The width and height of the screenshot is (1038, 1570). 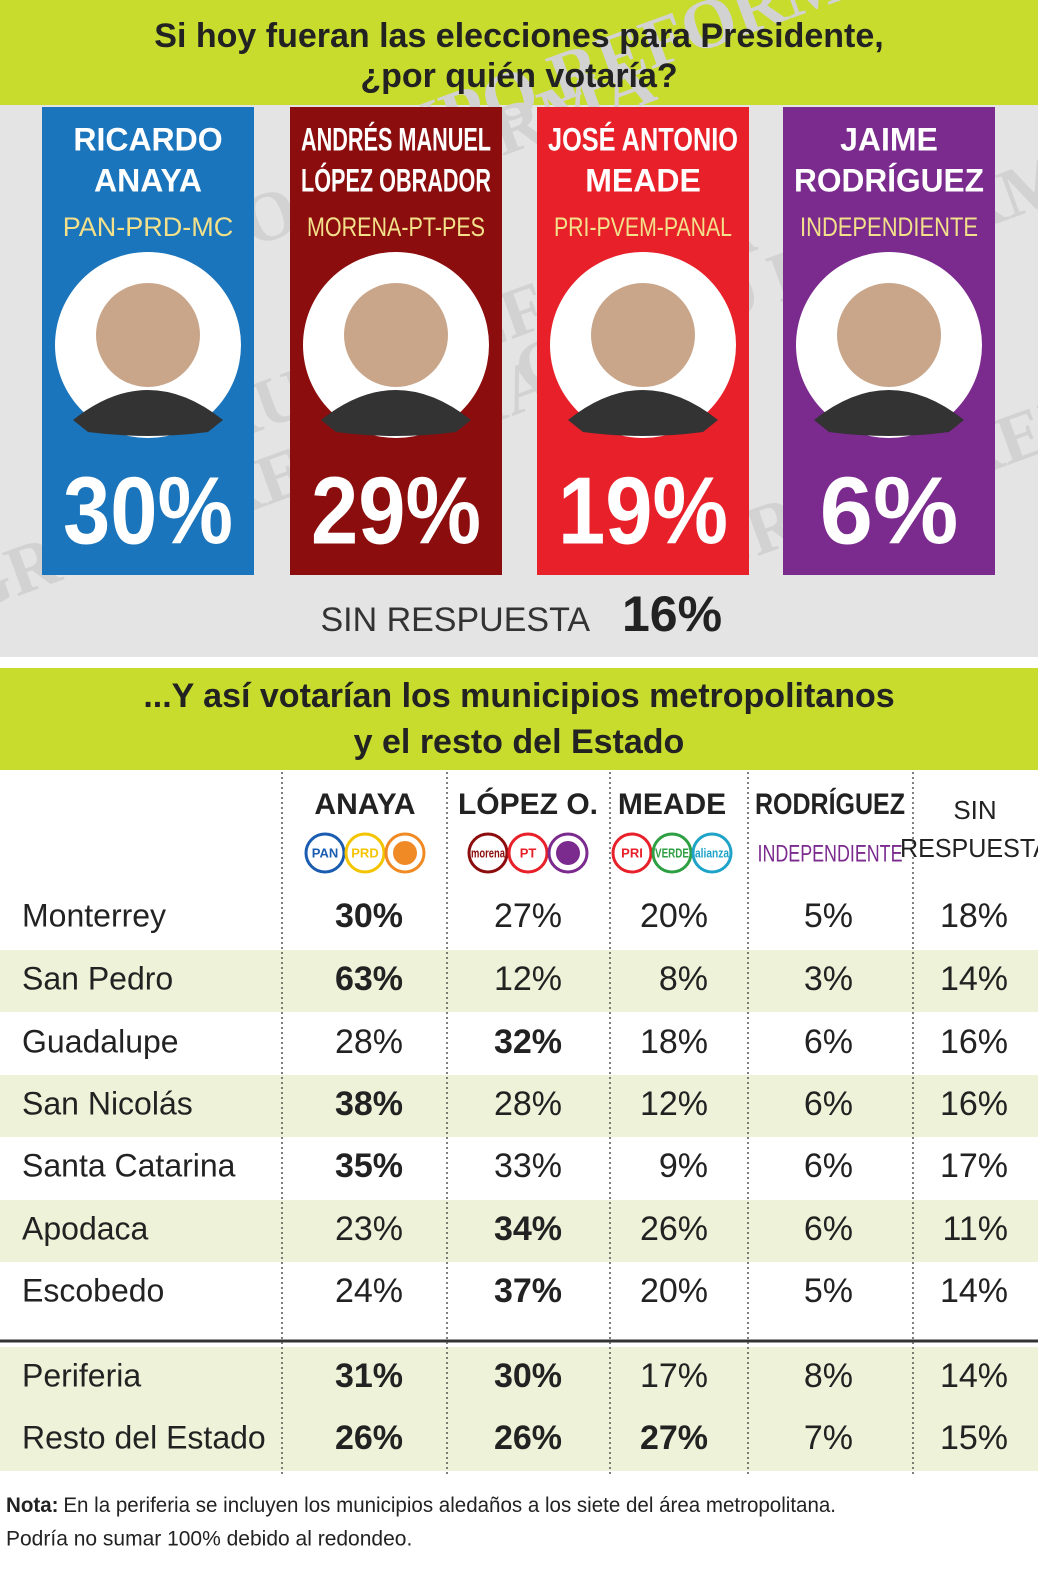 I want to click on row-label: Monterrey, so click(x=94, y=915).